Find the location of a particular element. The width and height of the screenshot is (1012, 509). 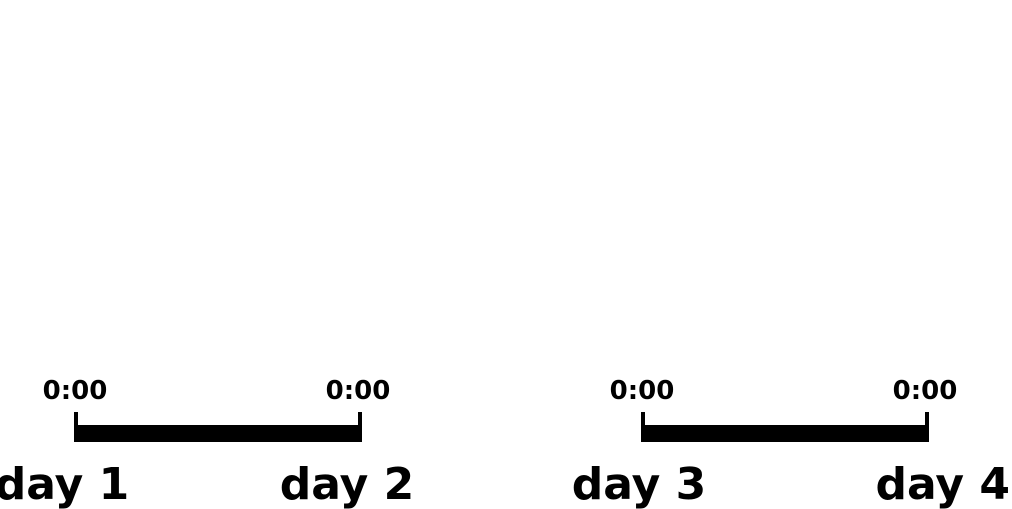

timeline-1-start-time: 0:00 is located at coordinates (75, 391).